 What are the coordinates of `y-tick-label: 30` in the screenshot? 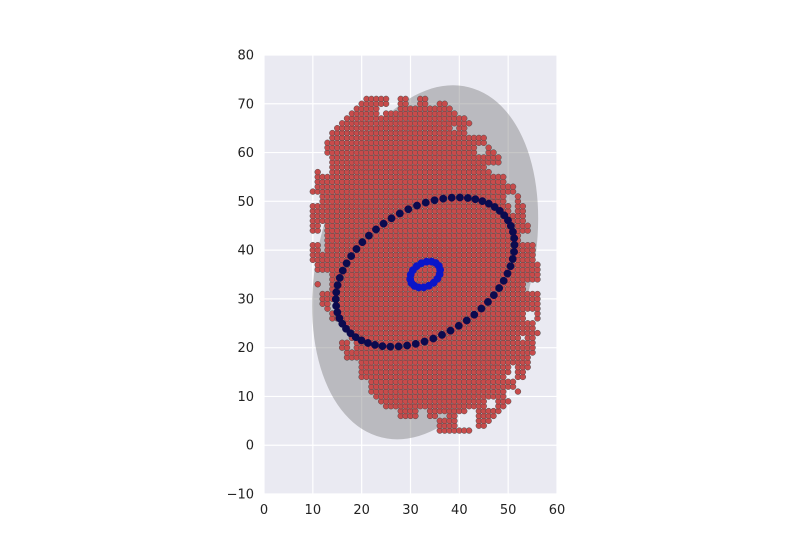 It's located at (245, 299).